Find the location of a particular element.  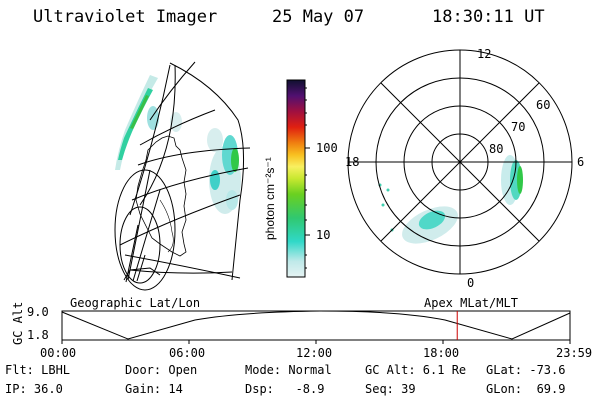

seq-status: Seq: 39 is located at coordinates (390, 389).